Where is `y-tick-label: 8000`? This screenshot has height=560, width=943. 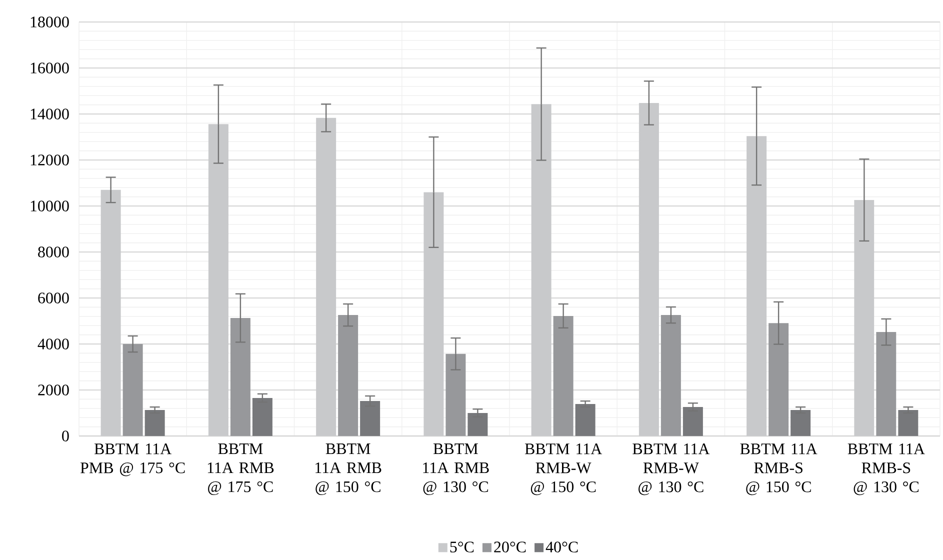
y-tick-label: 8000 is located at coordinates (53, 252).